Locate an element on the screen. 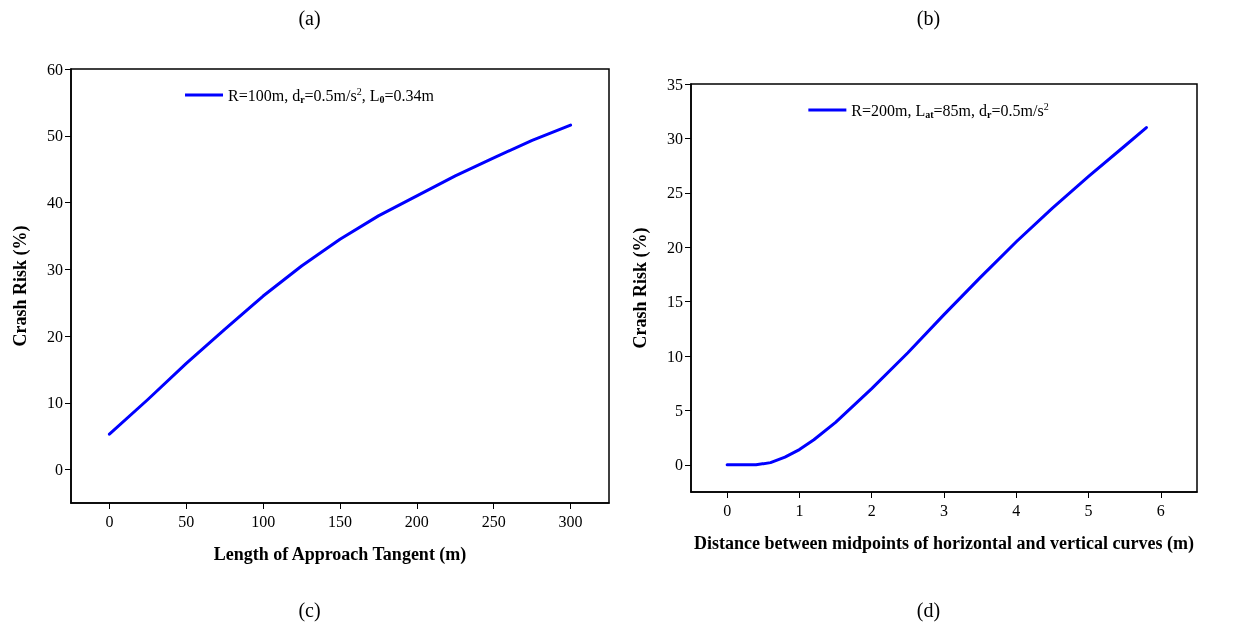 This screenshot has height=630, width=1238. x-tick-label: 4 is located at coordinates (1016, 510).